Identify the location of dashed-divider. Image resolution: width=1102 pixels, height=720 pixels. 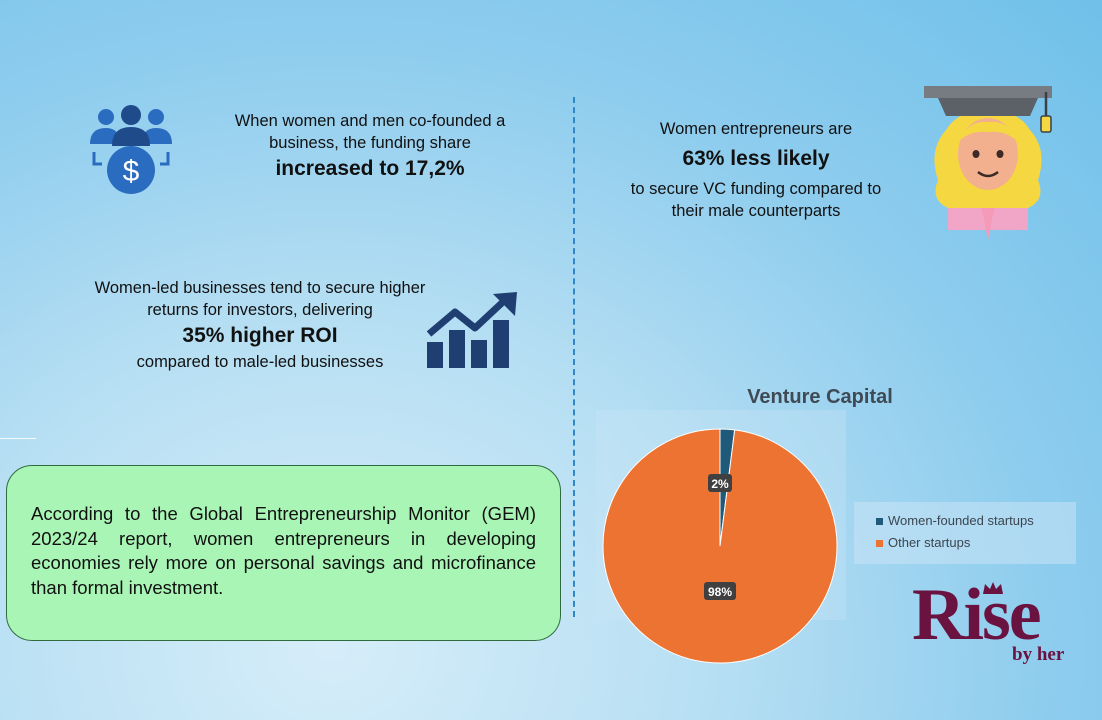
(574, 357).